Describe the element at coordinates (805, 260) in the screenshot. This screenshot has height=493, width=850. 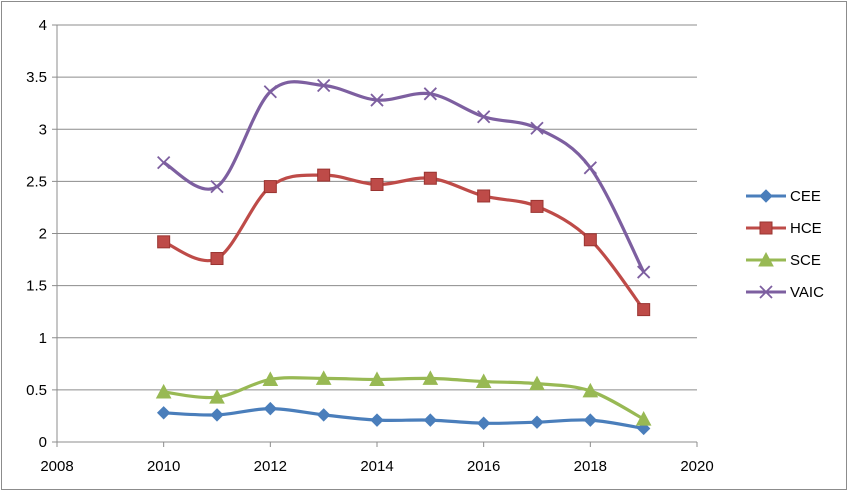
I see `legend-label-sce: SCE` at that location.